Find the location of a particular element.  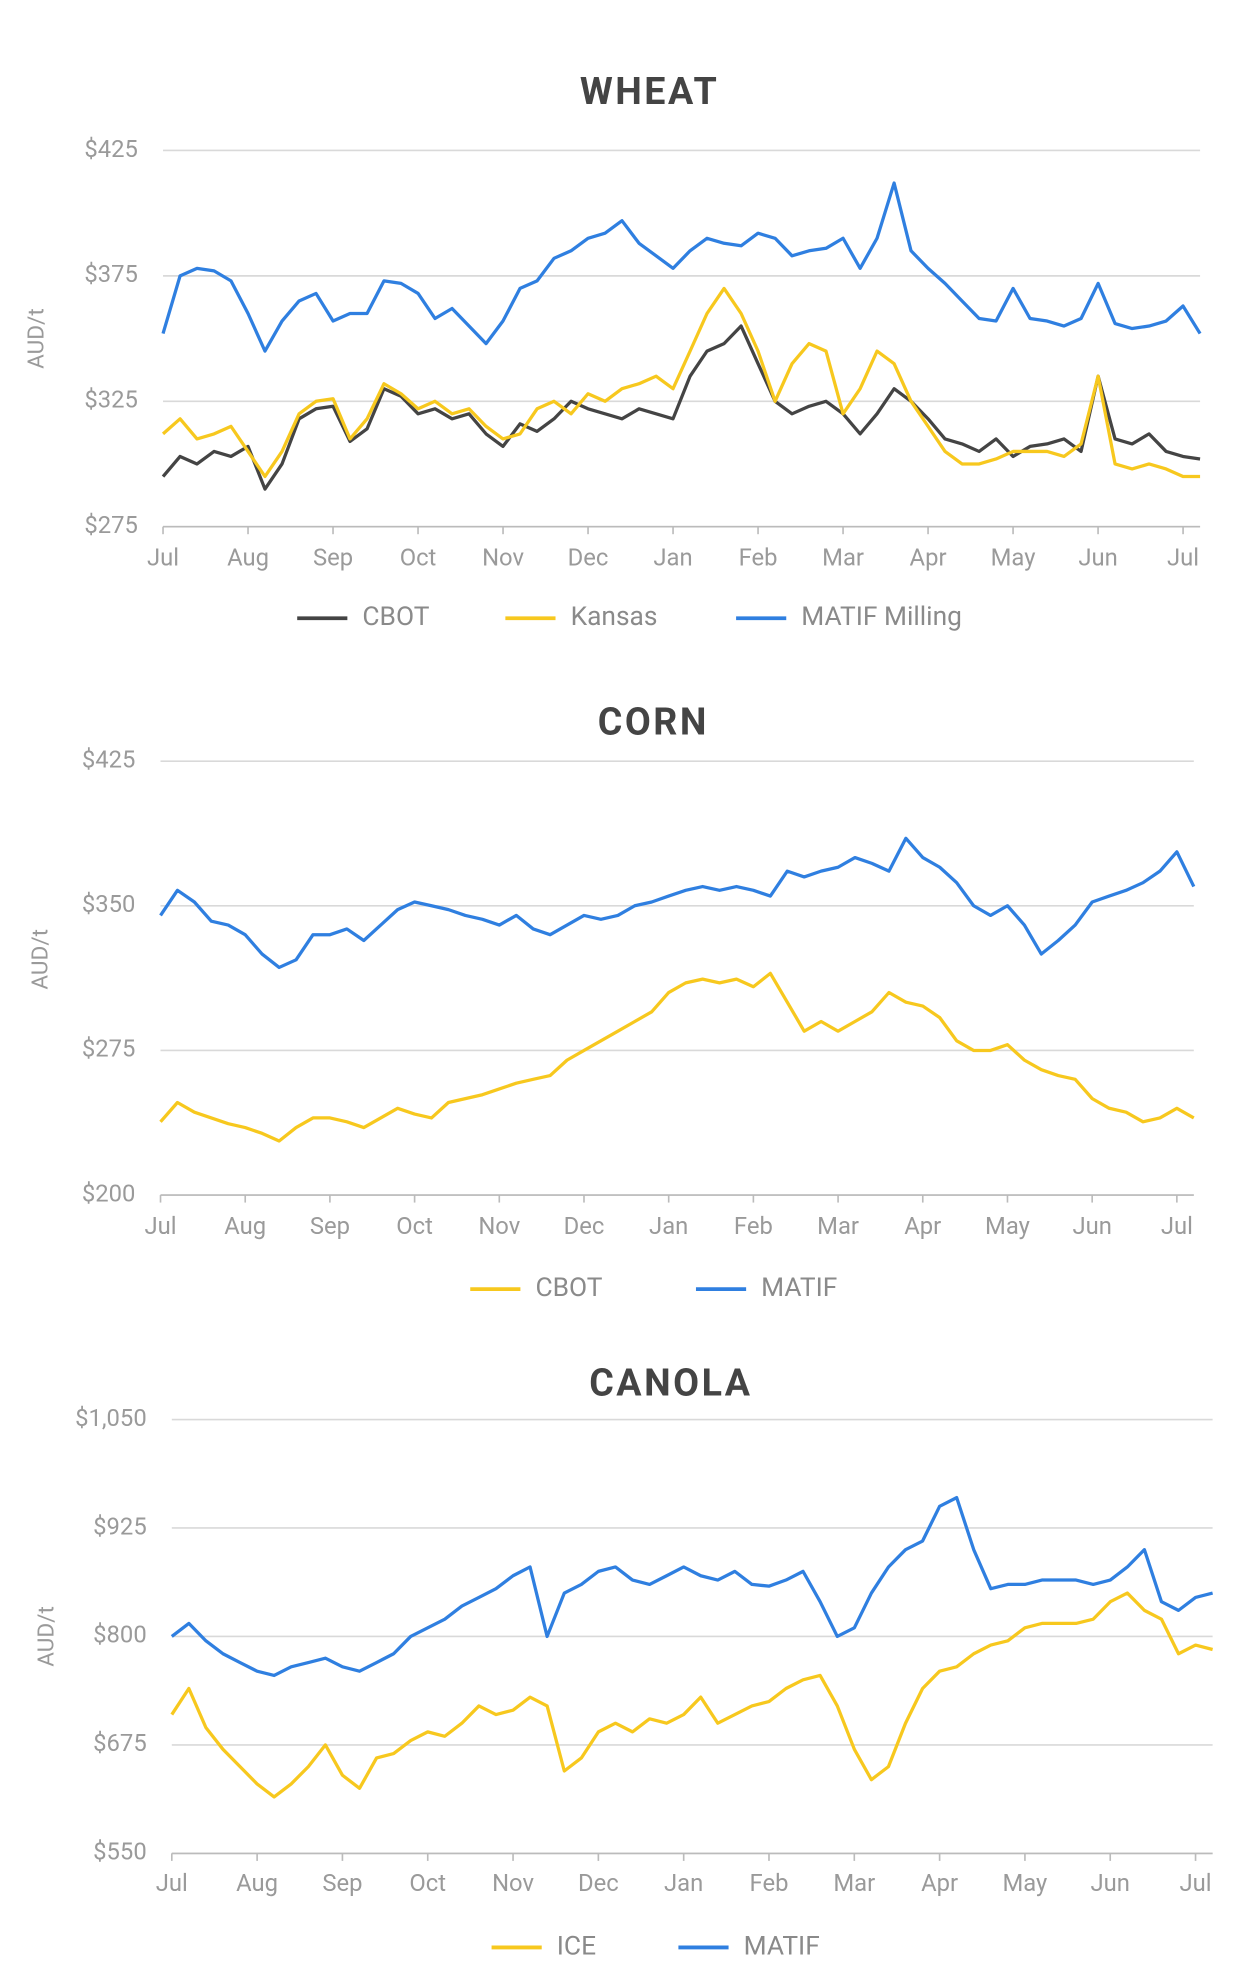

legend-label: ICE is located at coordinates (576, 1946).